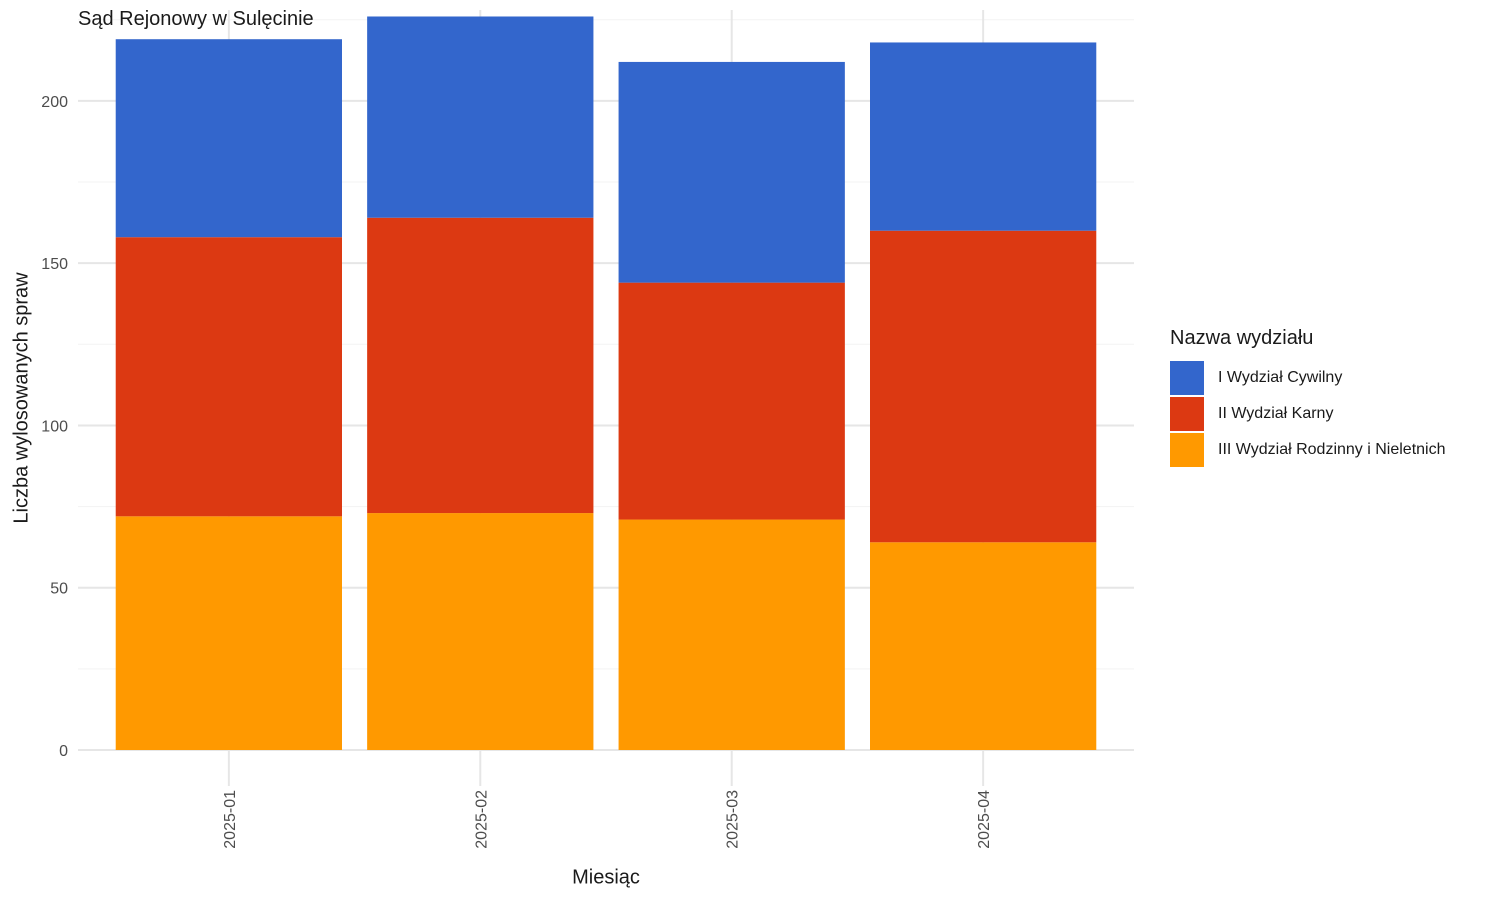 The width and height of the screenshot is (1500, 900). What do you see at coordinates (606, 877) in the screenshot?
I see `x-axis-label: Miesiąc` at bounding box center [606, 877].